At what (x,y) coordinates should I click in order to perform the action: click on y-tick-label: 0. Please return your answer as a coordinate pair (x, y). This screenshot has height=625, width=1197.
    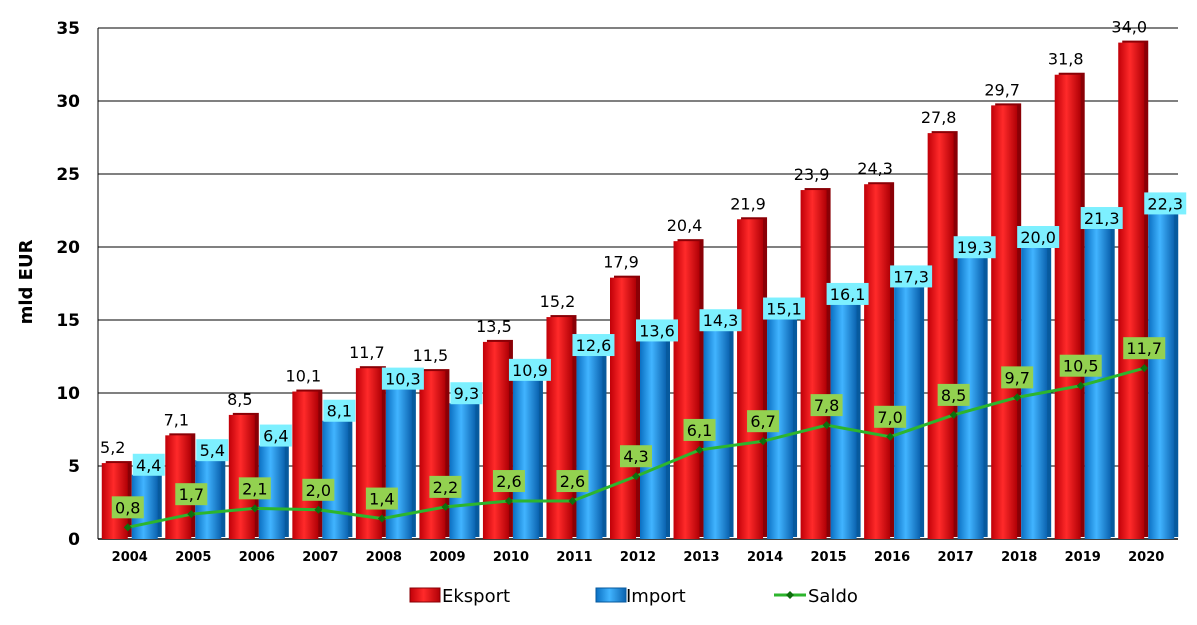
    Looking at the image, I should click on (74, 540).